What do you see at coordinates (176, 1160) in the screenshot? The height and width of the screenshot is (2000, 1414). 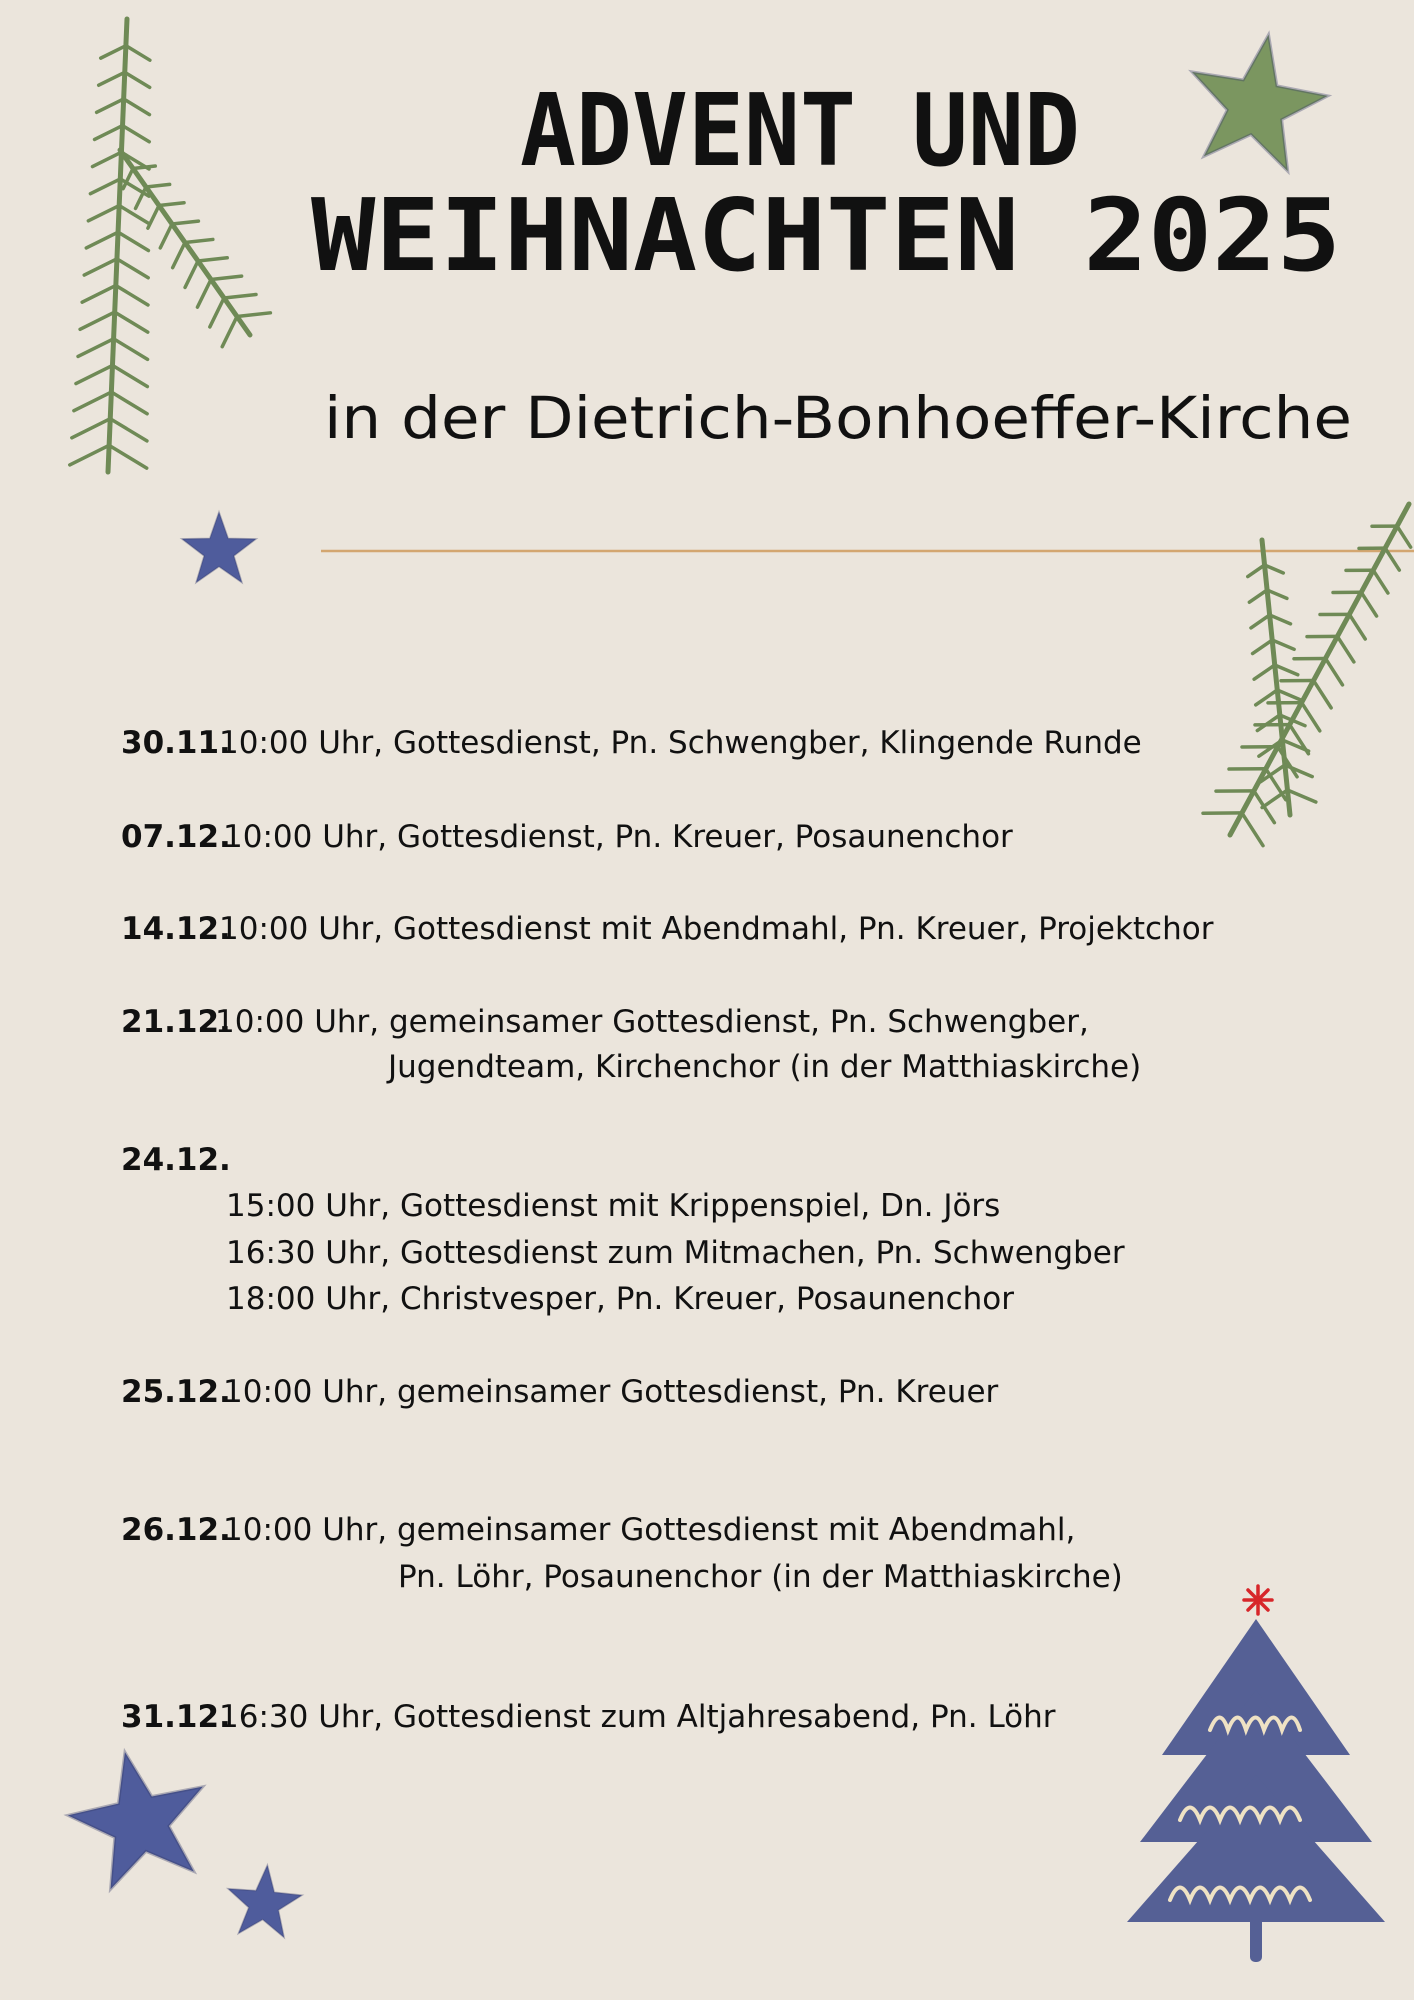 I see `event-date: 24.12.` at bounding box center [176, 1160].